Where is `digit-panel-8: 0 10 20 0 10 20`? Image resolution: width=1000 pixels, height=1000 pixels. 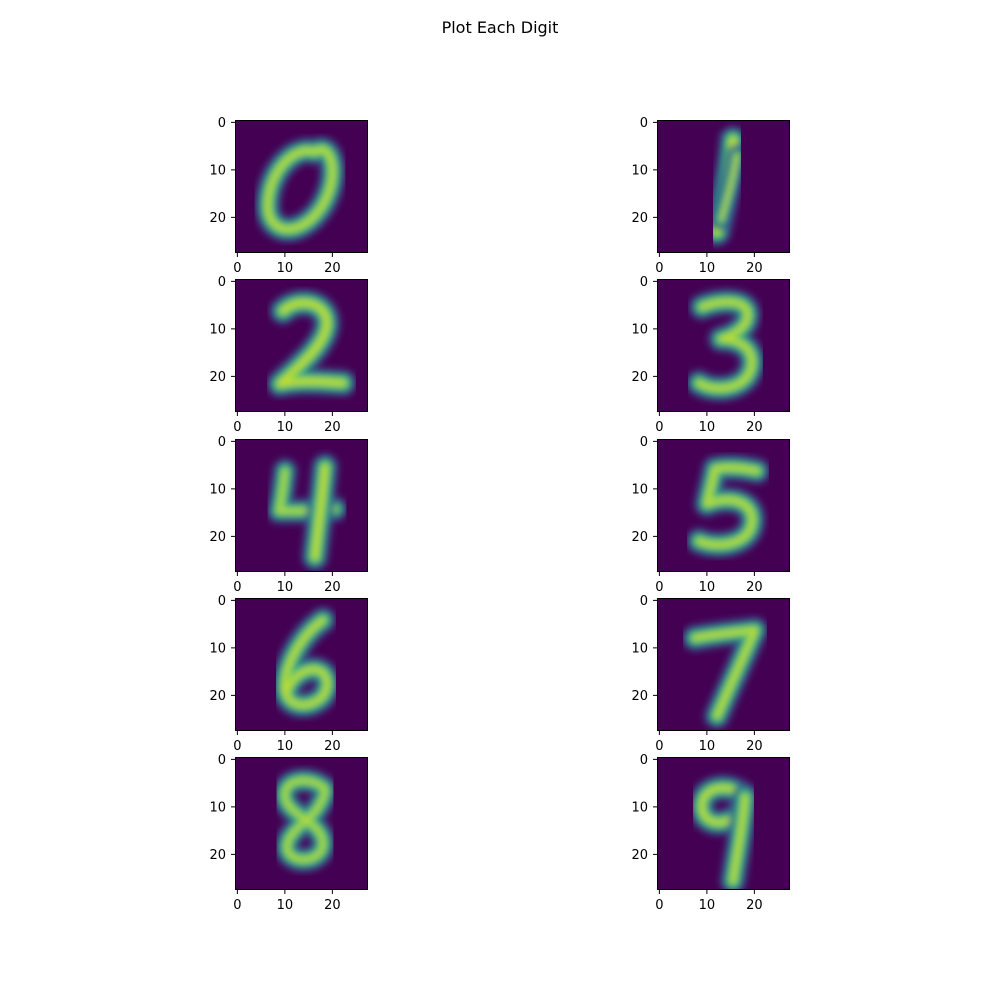 digit-panel-8: 0 10 20 0 10 20 is located at coordinates (288, 833).